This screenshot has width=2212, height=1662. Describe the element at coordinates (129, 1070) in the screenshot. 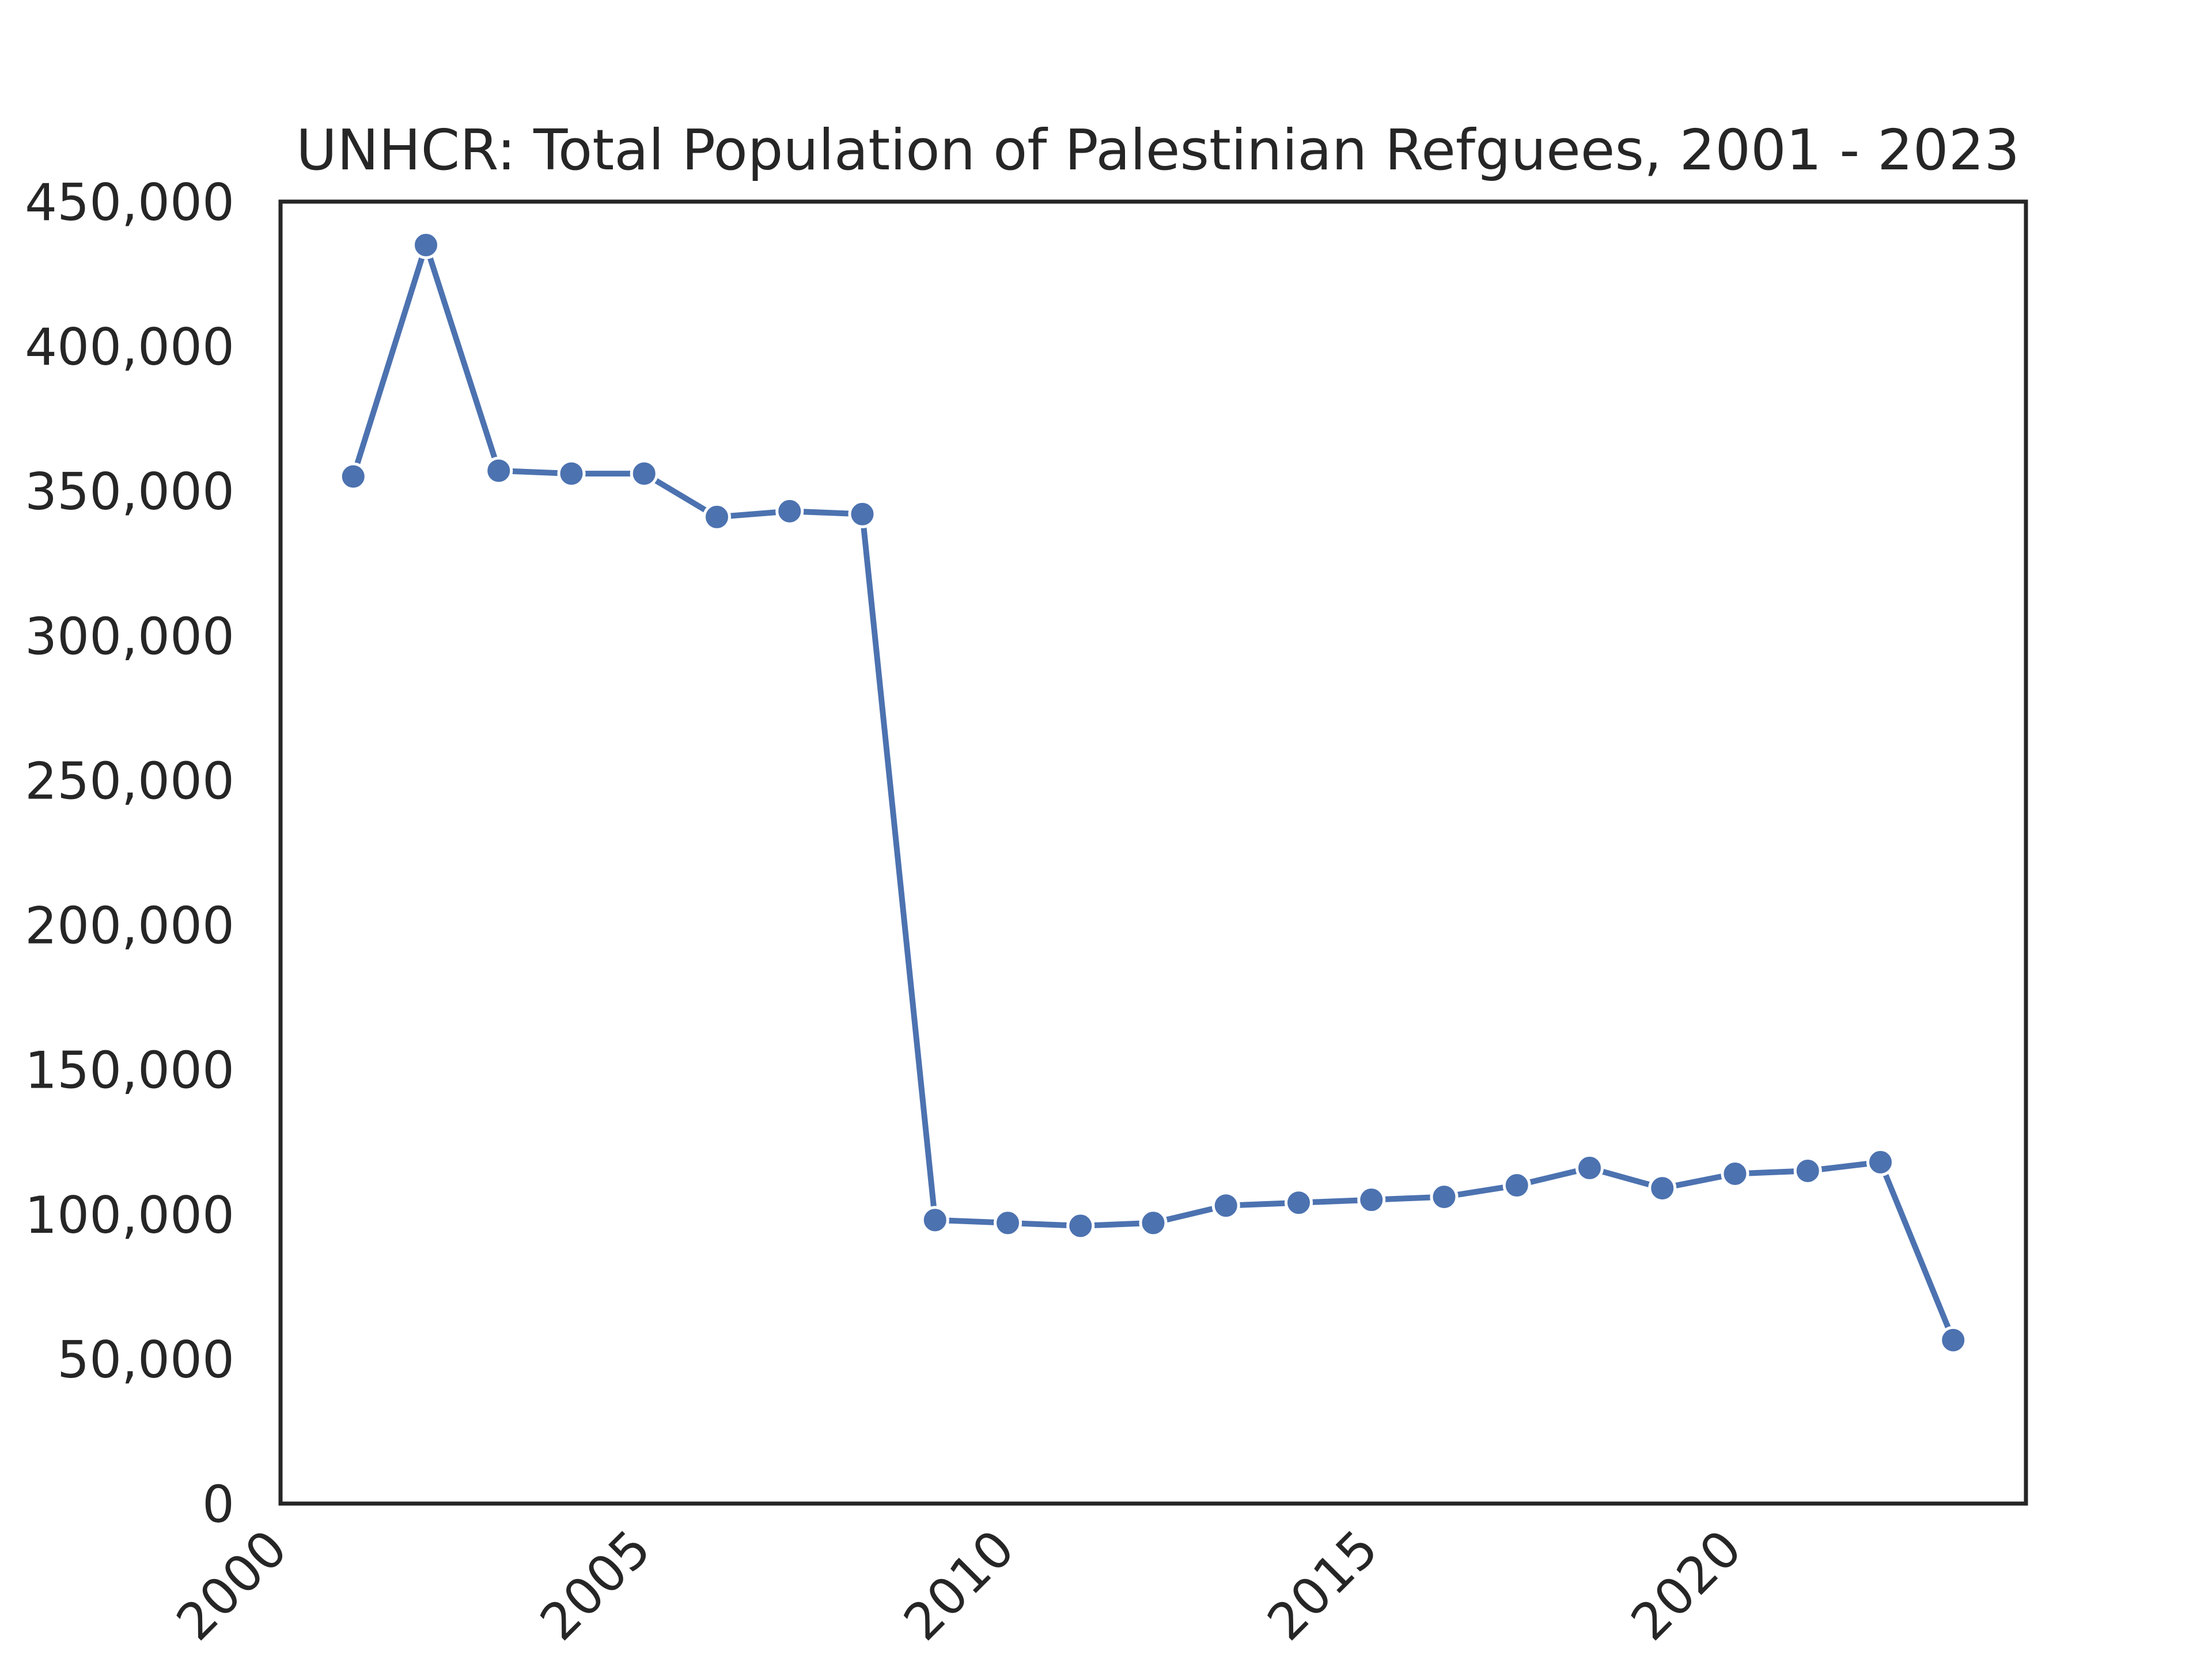

I see `y-tick-label: 150,000` at that location.